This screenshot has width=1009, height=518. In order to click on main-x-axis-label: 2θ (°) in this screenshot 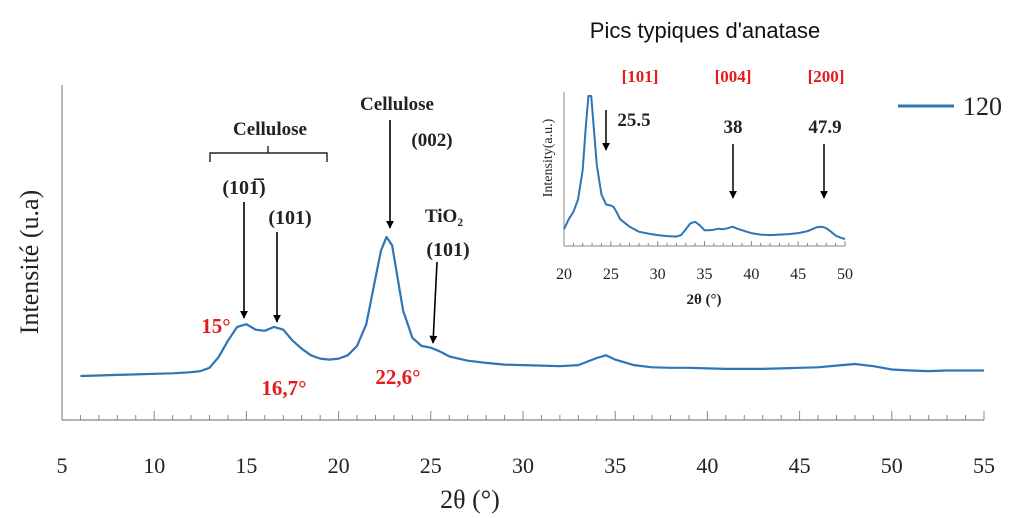, I will do `click(470, 499)`.